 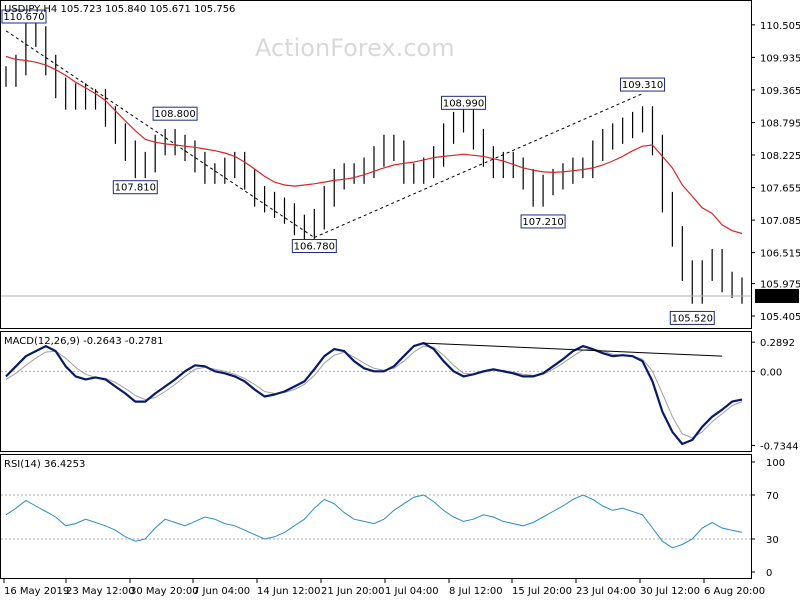 I want to click on x-tick-label: 7 Jun 04:00, so click(x=221, y=591).